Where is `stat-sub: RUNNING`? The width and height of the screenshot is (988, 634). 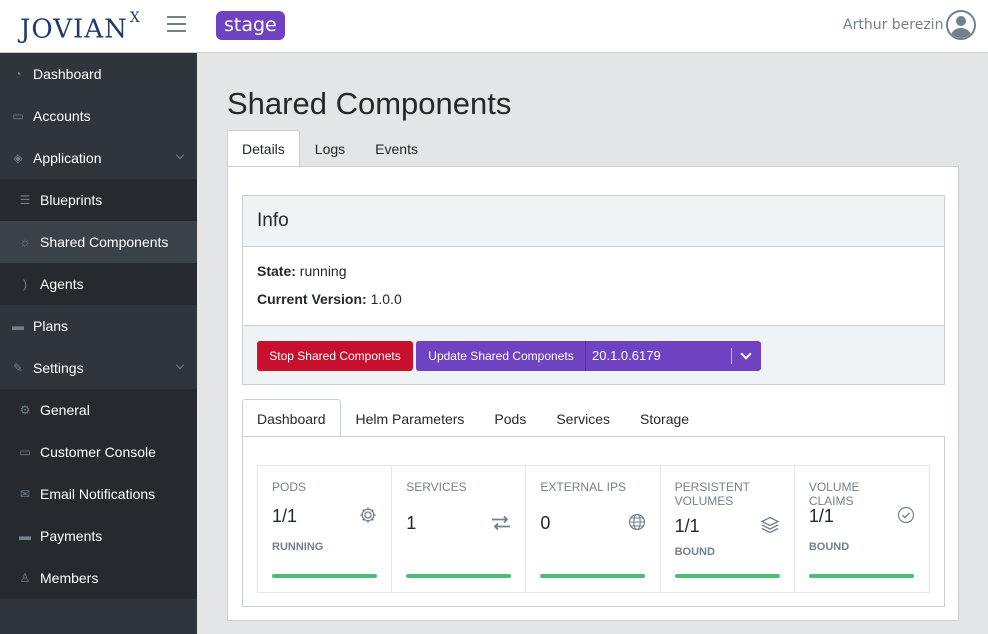
stat-sub: RUNNING is located at coordinates (298, 547).